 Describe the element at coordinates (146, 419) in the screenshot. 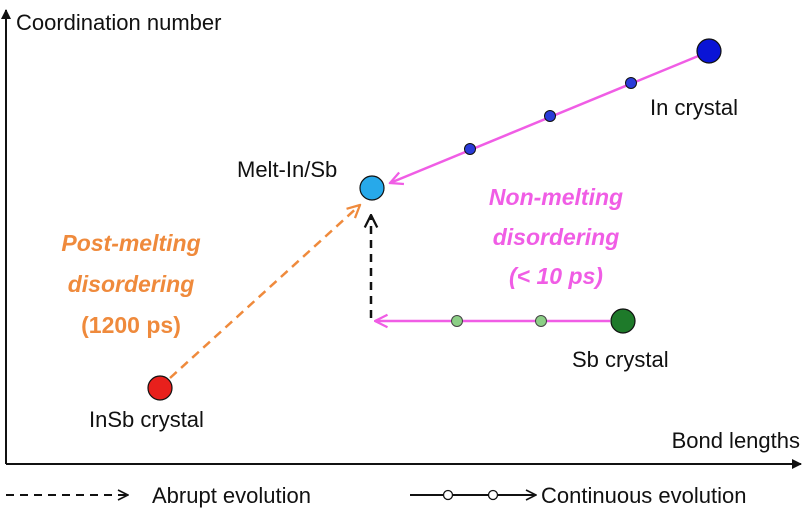

I see `insb-crystal-label: InSb crystal` at that location.